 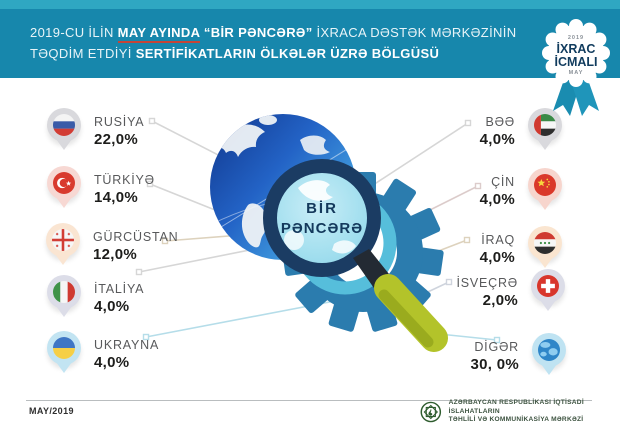 I want to click on country-item-cin: ÇİN 4,0%, so click(x=521, y=191).